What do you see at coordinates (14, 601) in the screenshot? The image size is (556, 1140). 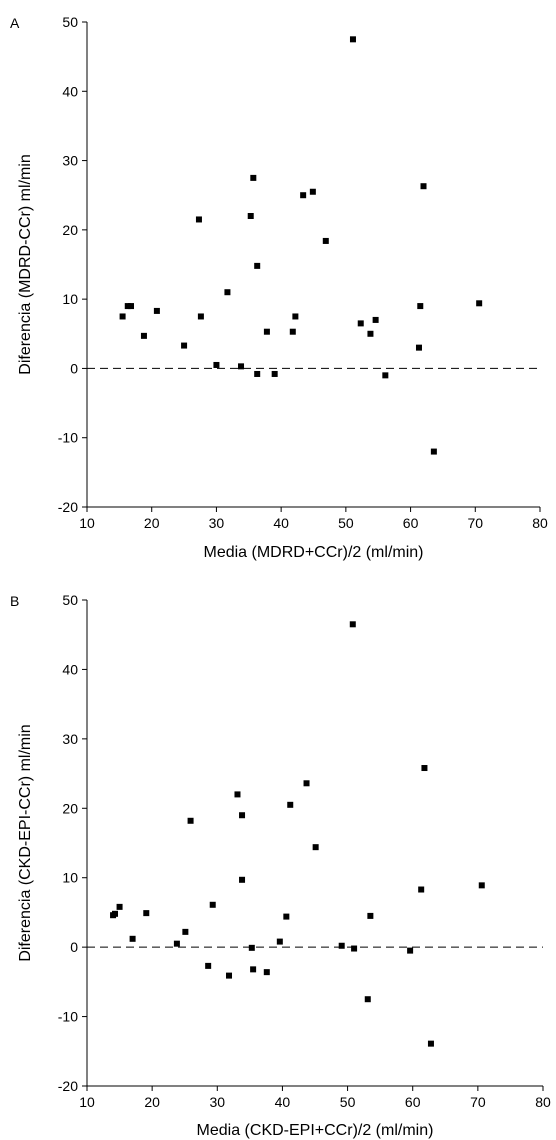 I see `panel-letter: B` at bounding box center [14, 601].